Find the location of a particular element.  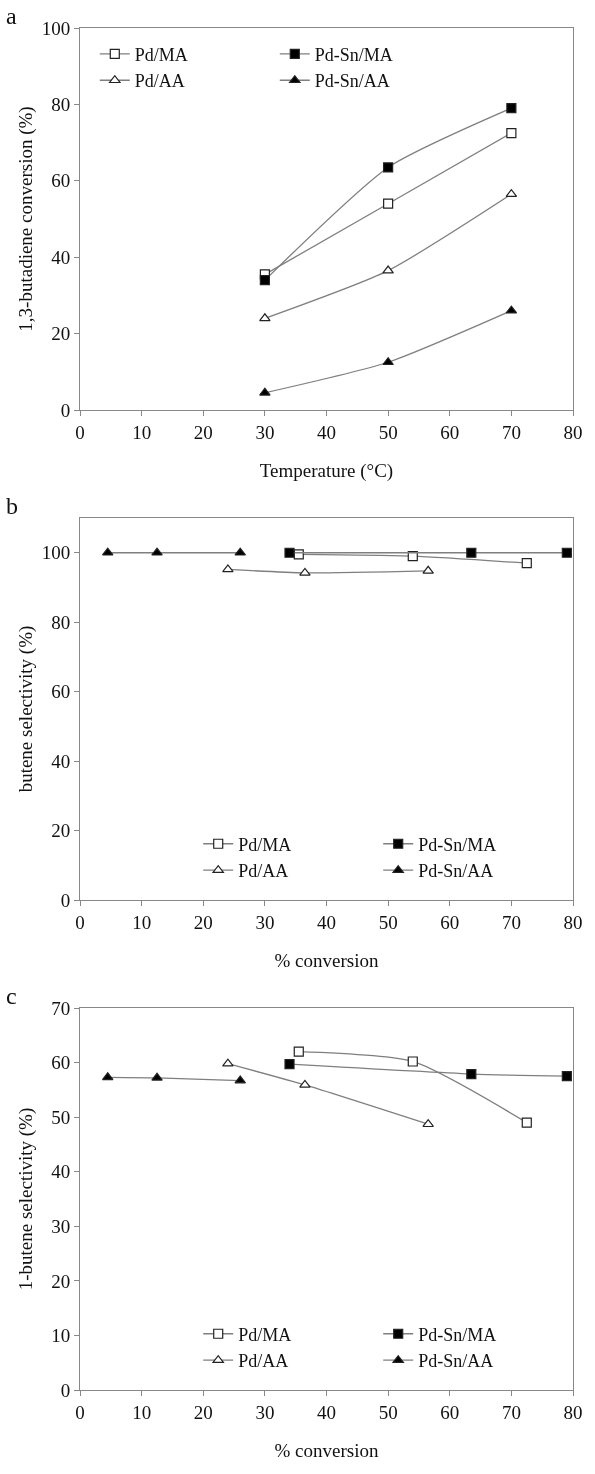

y-axis-title: 1,3-butadiene conversion (%) is located at coordinates (26, 219).